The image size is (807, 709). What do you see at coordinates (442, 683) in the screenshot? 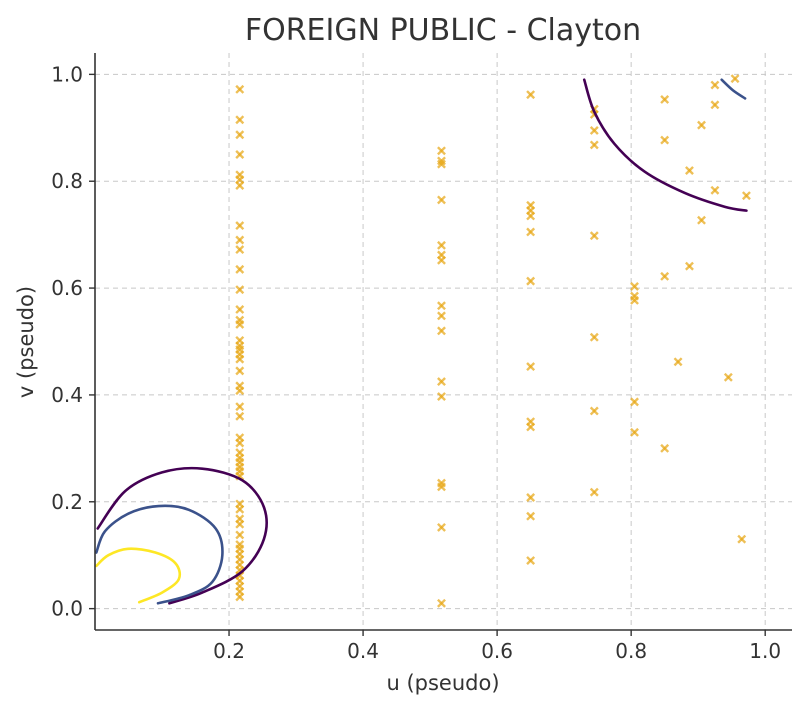
I see `x-axis-label: u (pseudo)` at bounding box center [442, 683].